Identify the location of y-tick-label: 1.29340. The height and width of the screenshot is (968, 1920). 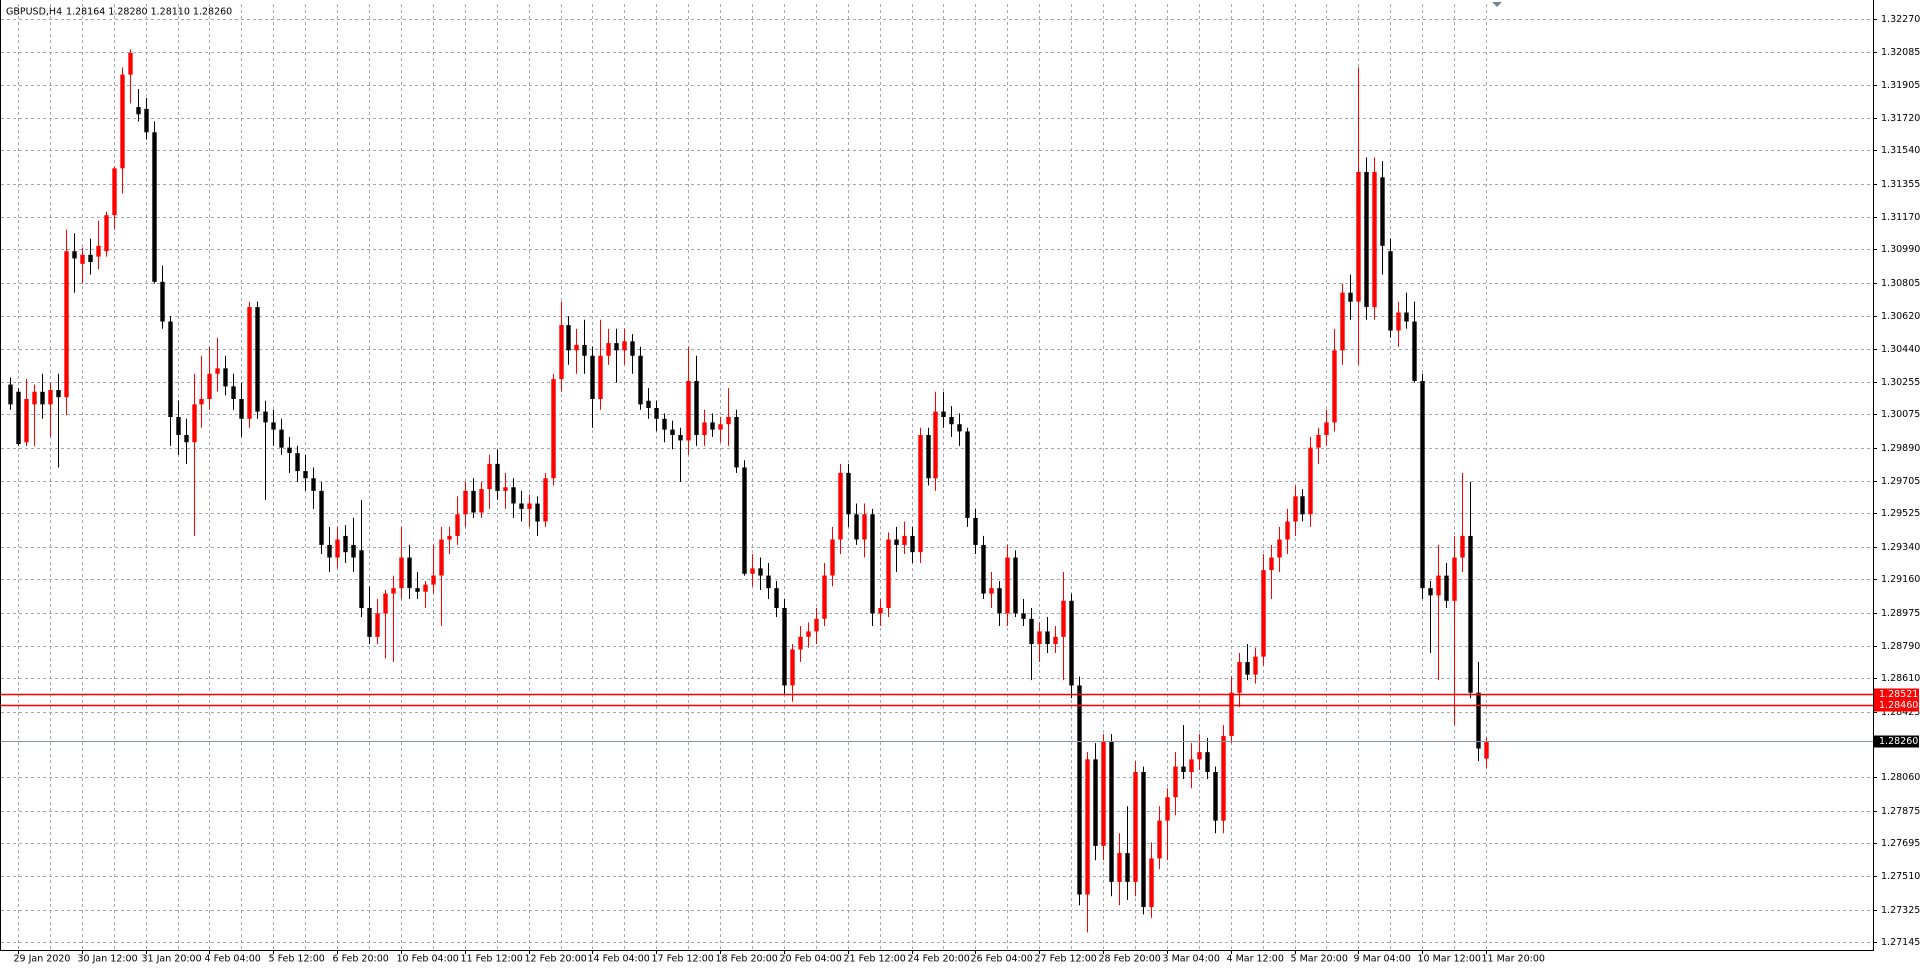
(1900, 547).